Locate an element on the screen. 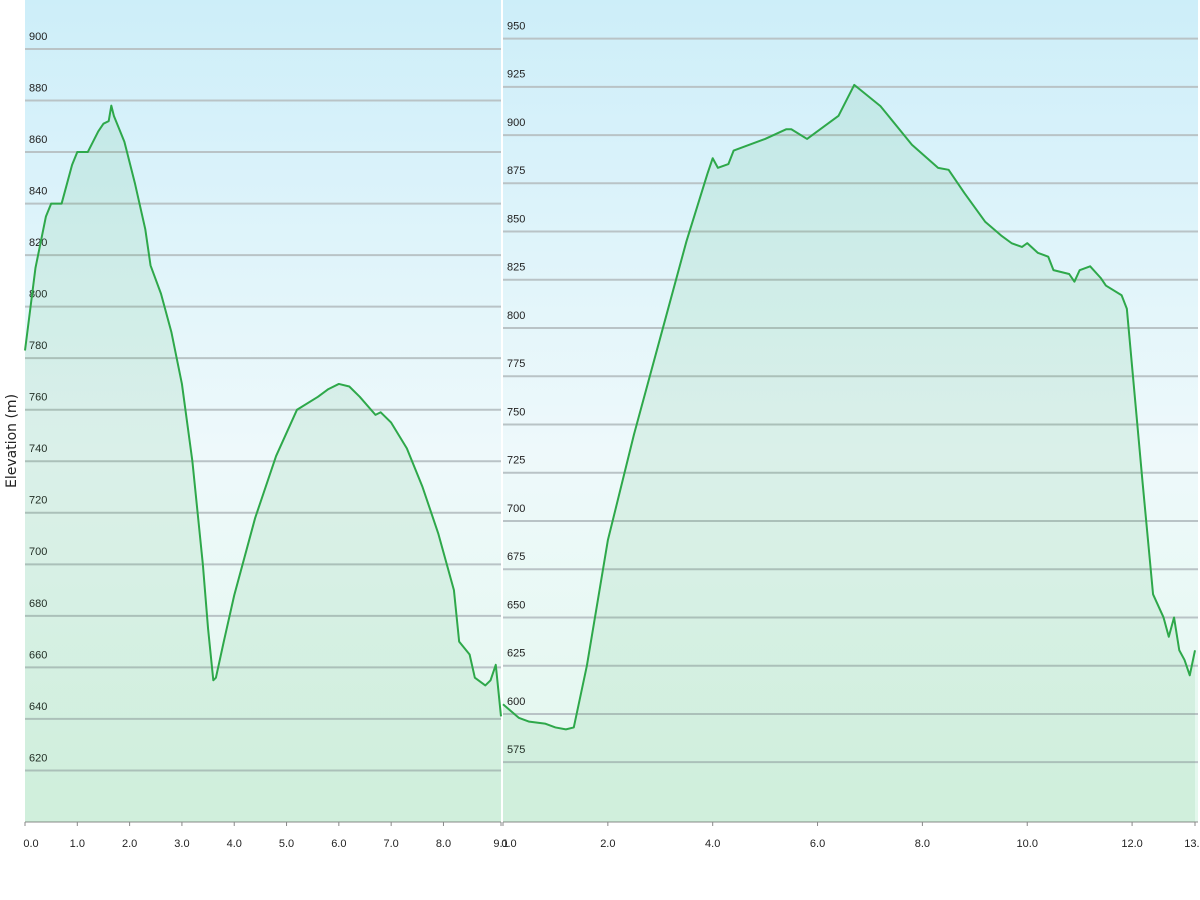 Image resolution: width=1200 pixels, height=900 pixels. y-tick-label: 880 is located at coordinates (38, 88).